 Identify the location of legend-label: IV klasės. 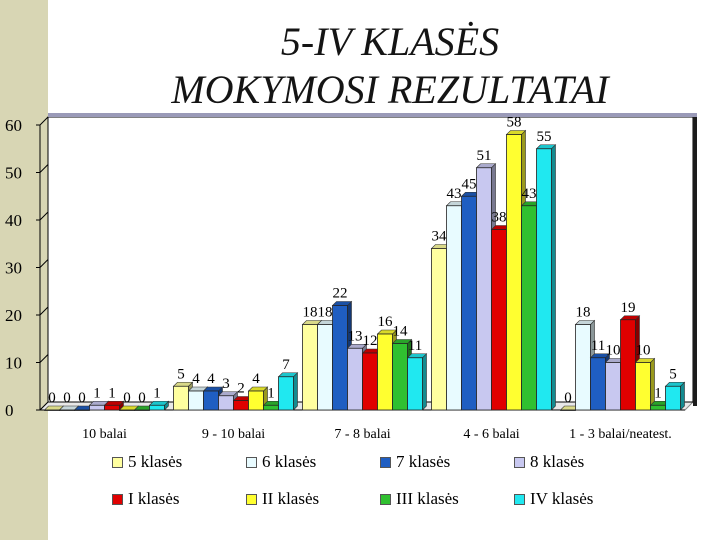
(562, 498).